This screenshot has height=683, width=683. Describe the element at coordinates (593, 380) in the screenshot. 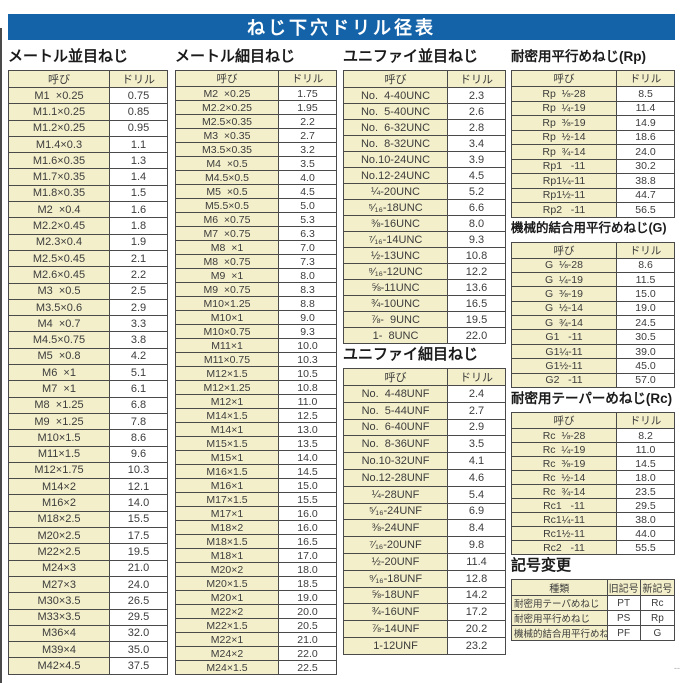

I see `table-row: G2 -11 57.0` at that location.